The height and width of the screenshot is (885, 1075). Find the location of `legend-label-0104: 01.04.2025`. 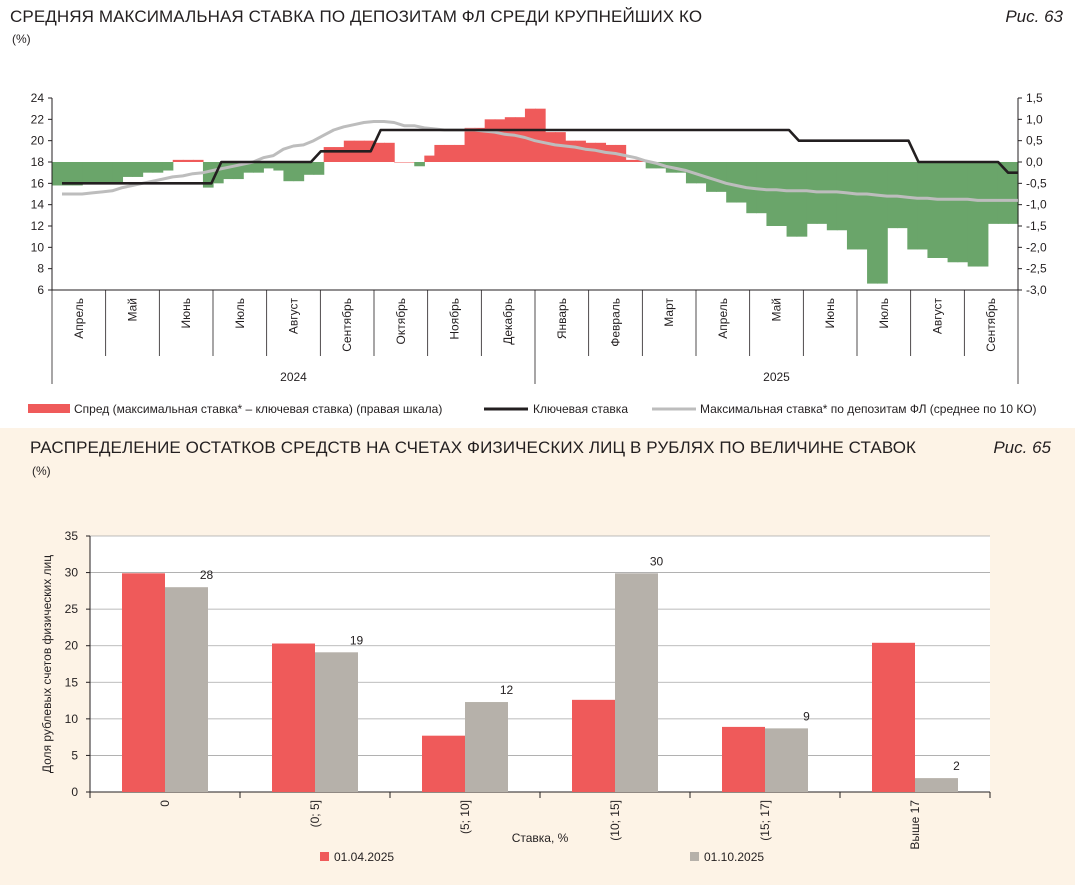

legend-label-0104: 01.04.2025 is located at coordinates (364, 857).